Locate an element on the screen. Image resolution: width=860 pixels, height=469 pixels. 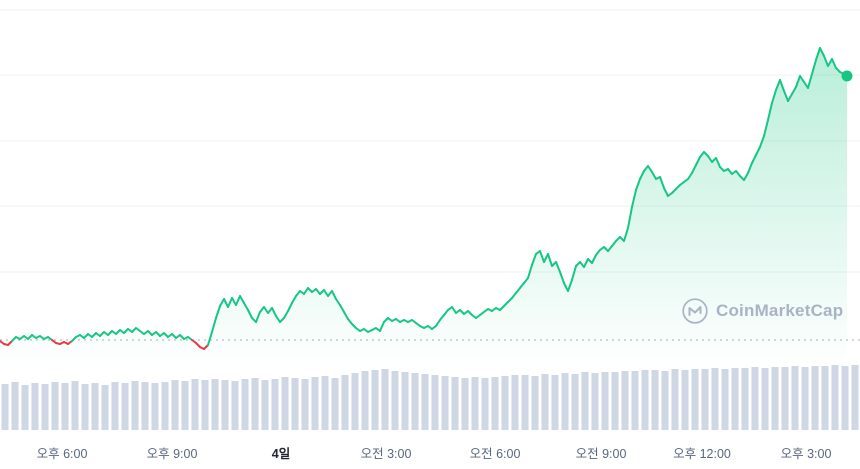
x-axis-label: 오전 6:00 is located at coordinates (495, 454).